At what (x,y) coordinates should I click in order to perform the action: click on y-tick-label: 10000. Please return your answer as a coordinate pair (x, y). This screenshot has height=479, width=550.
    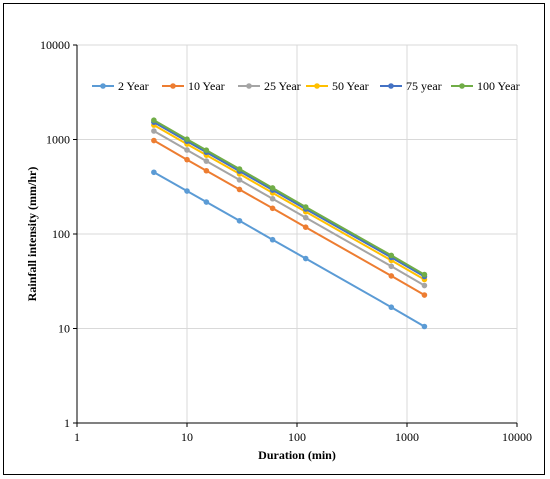
    Looking at the image, I should click on (55, 45).